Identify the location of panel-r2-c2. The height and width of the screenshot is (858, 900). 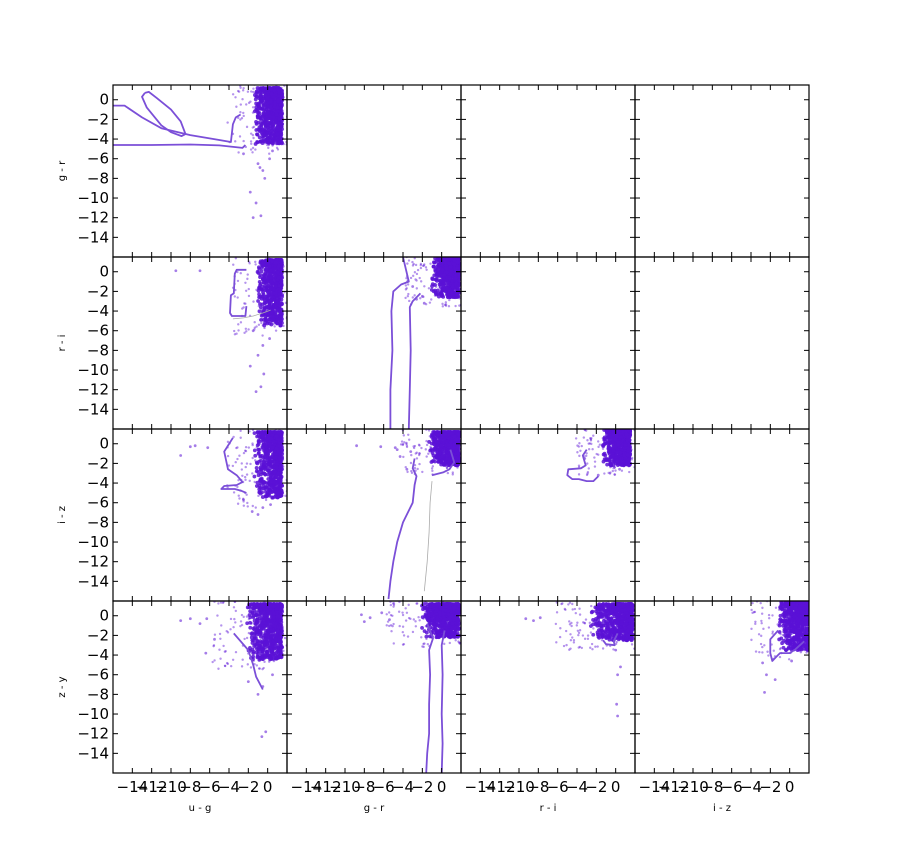
(548, 515).